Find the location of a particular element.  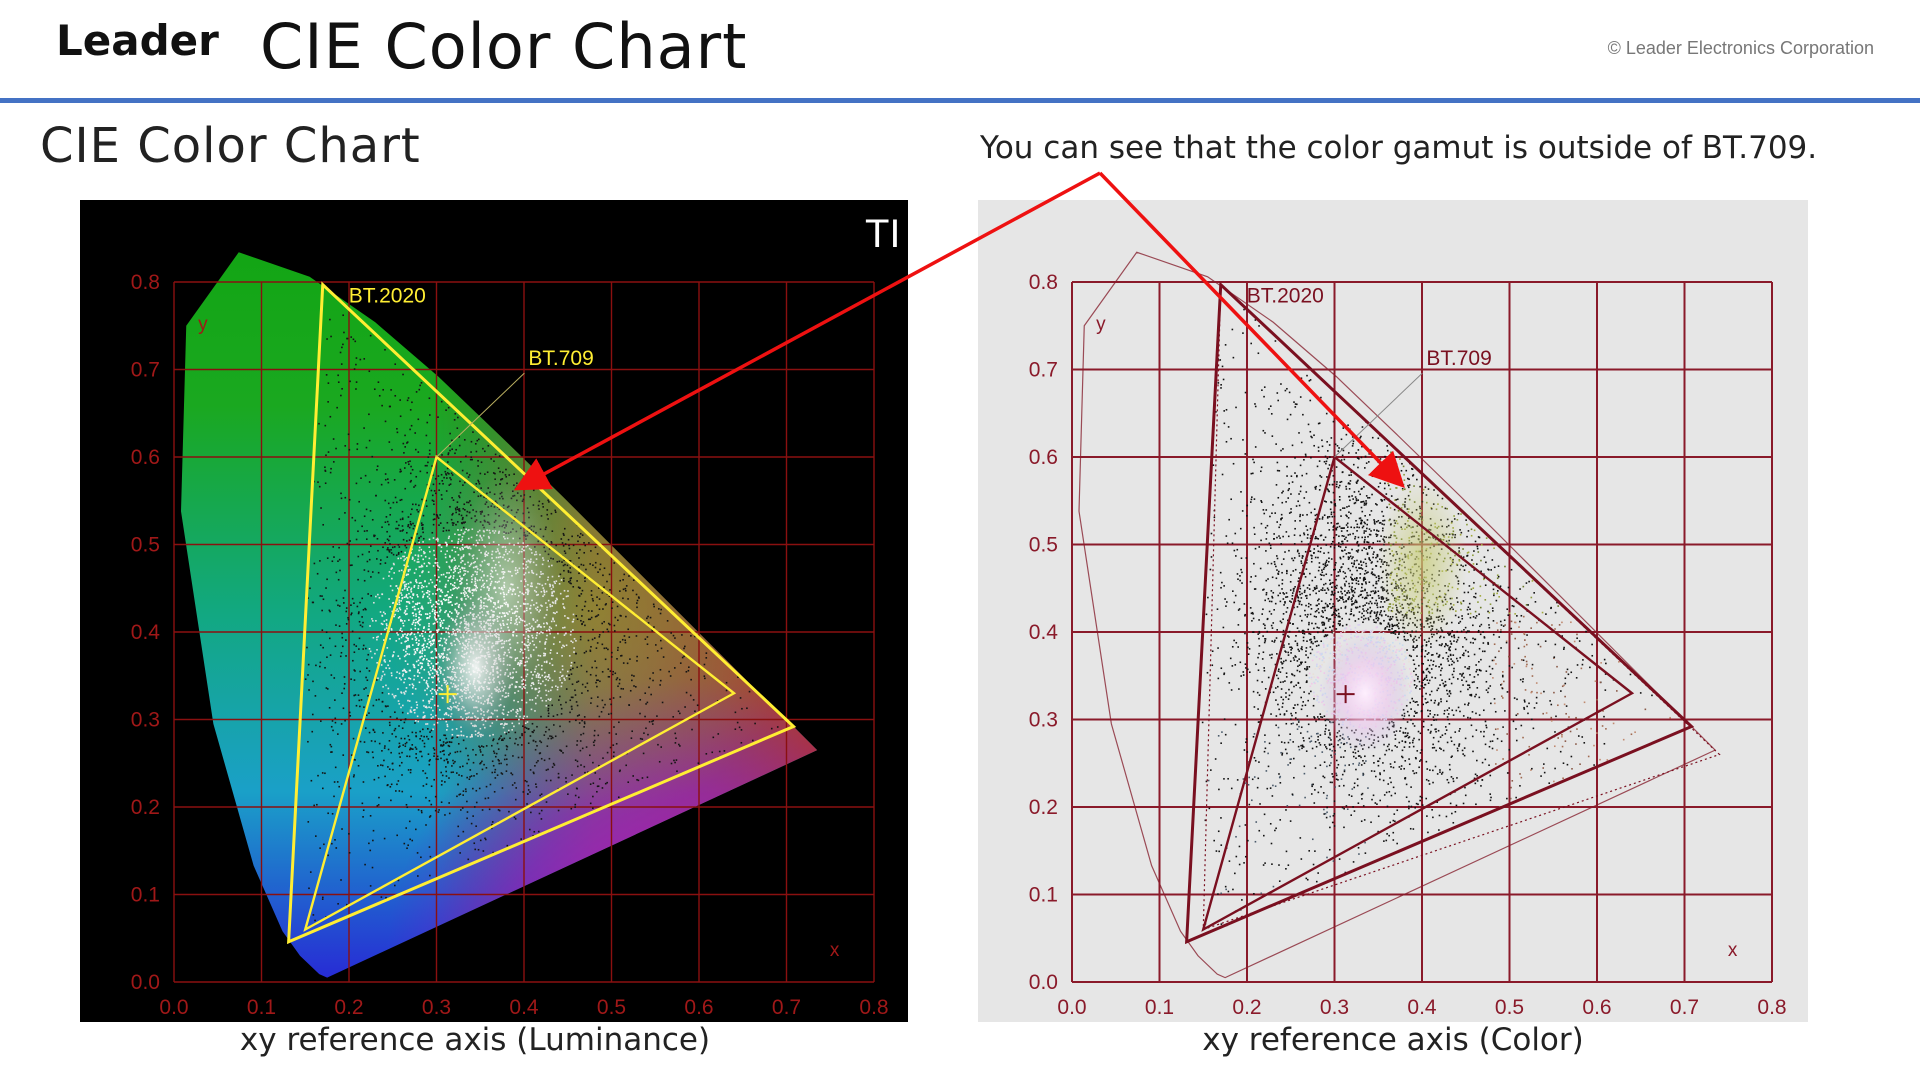

white-point-cluster is located at coordinates (1365, 693).